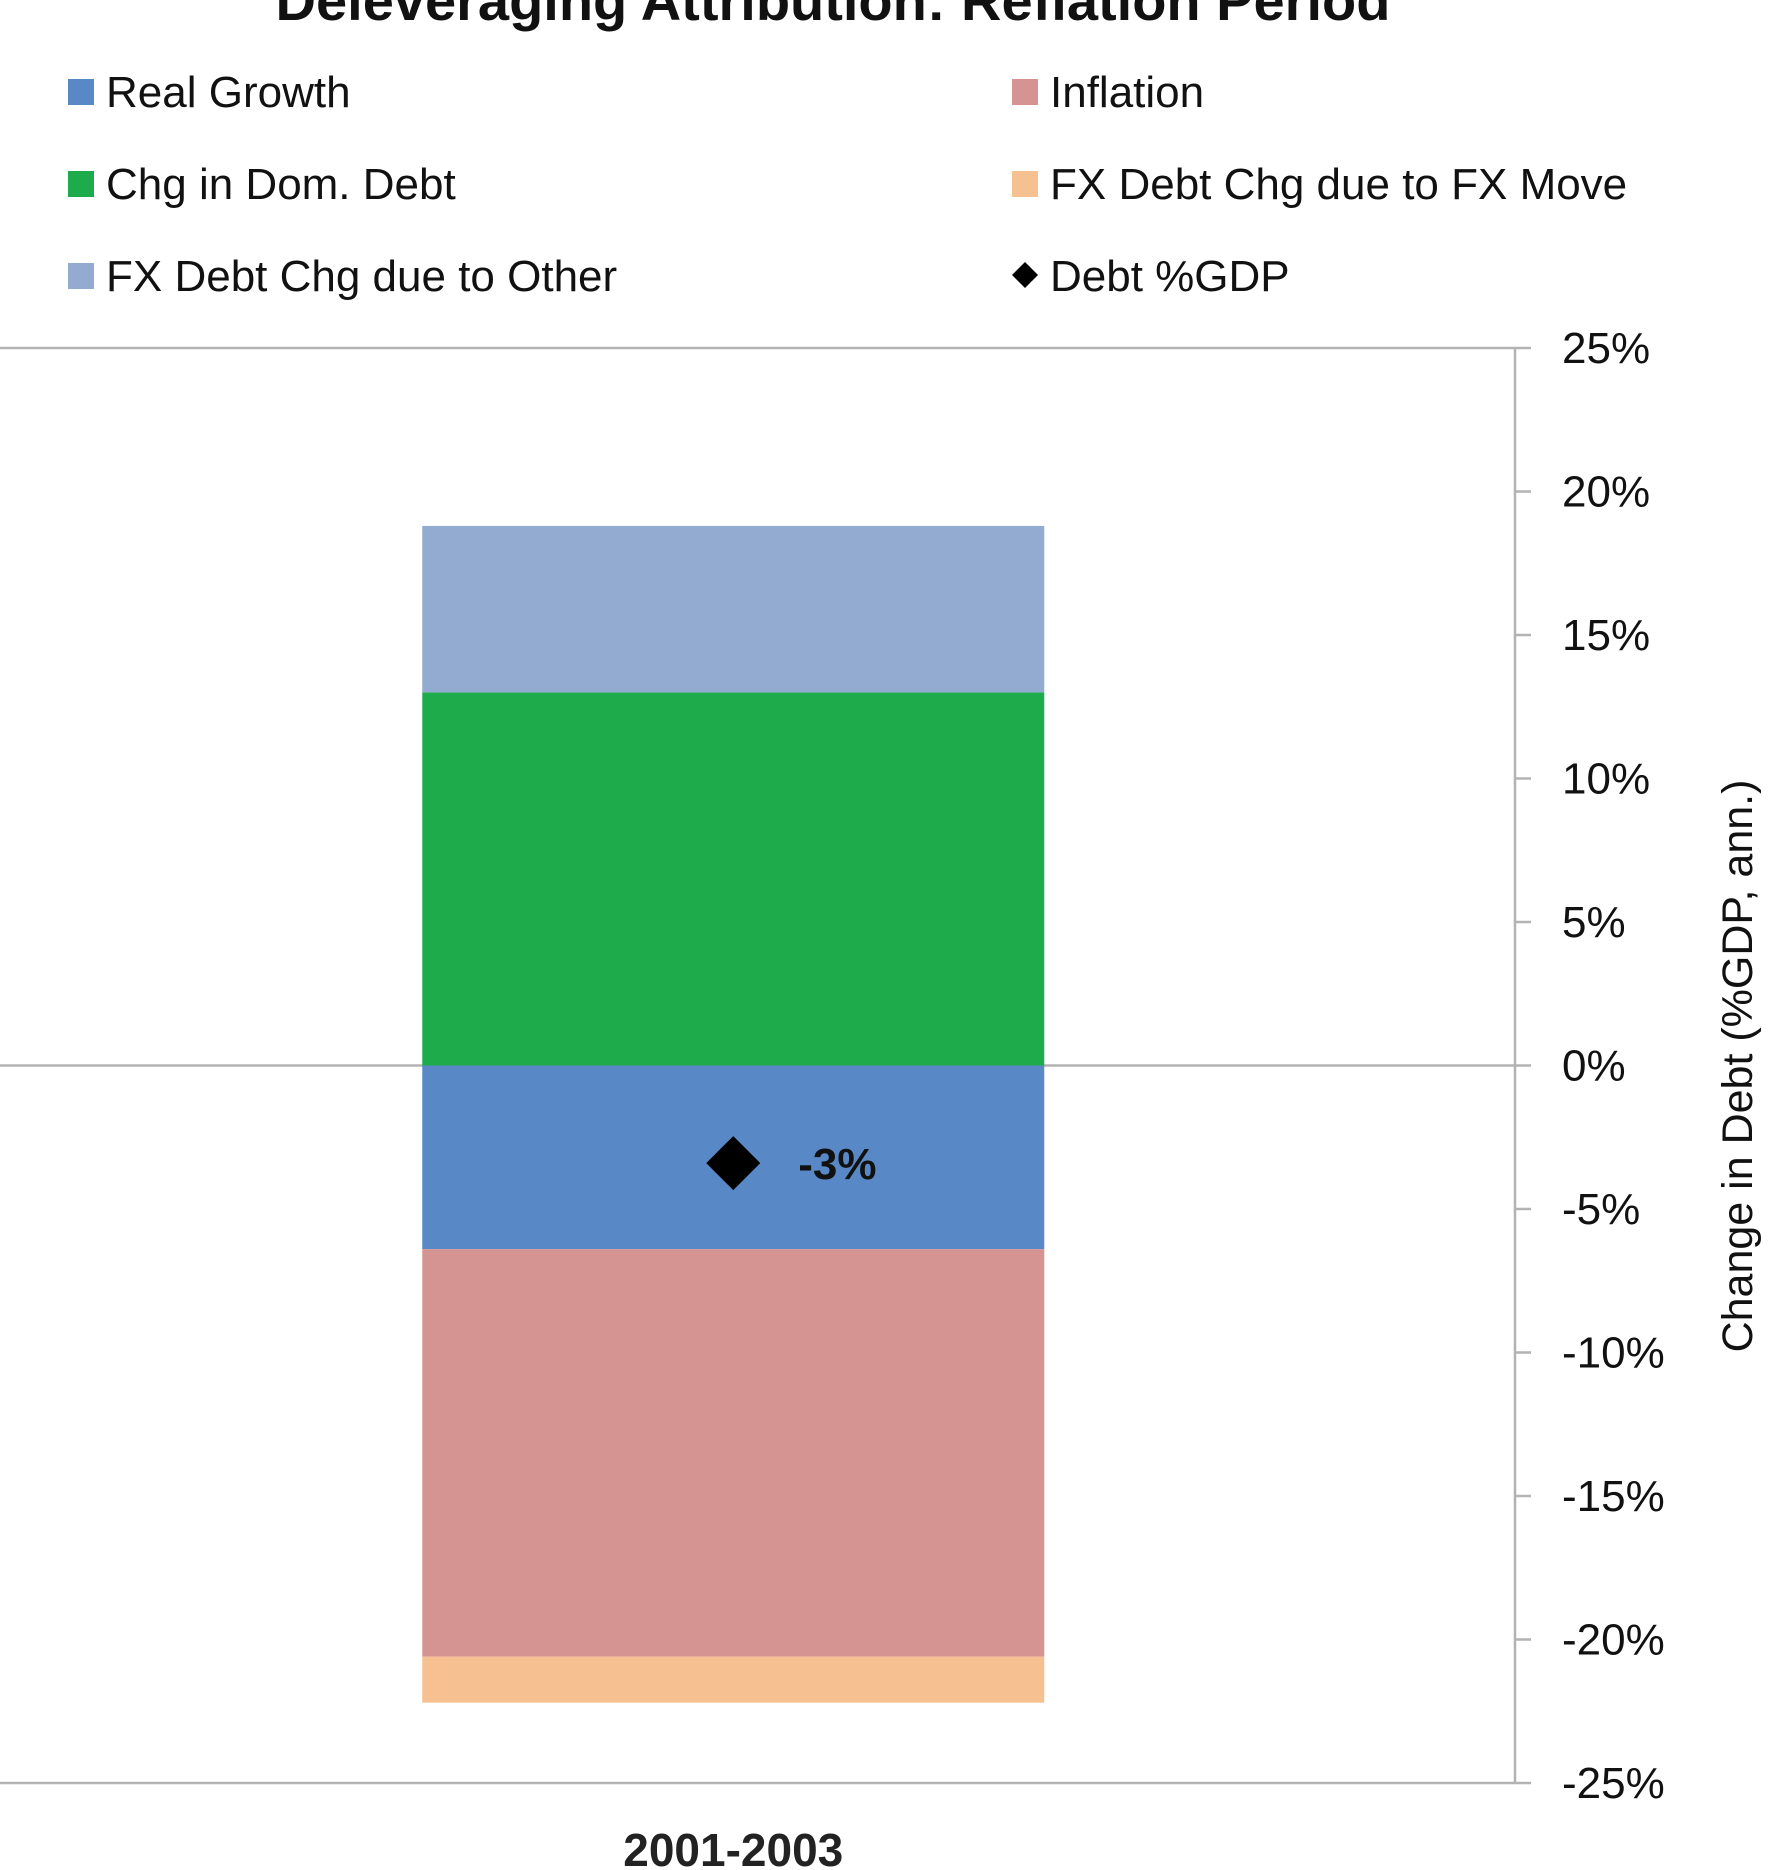 Image resolution: width=1784 pixels, height=1870 pixels. I want to click on y-tick-label: -5%, so click(1601, 1209).